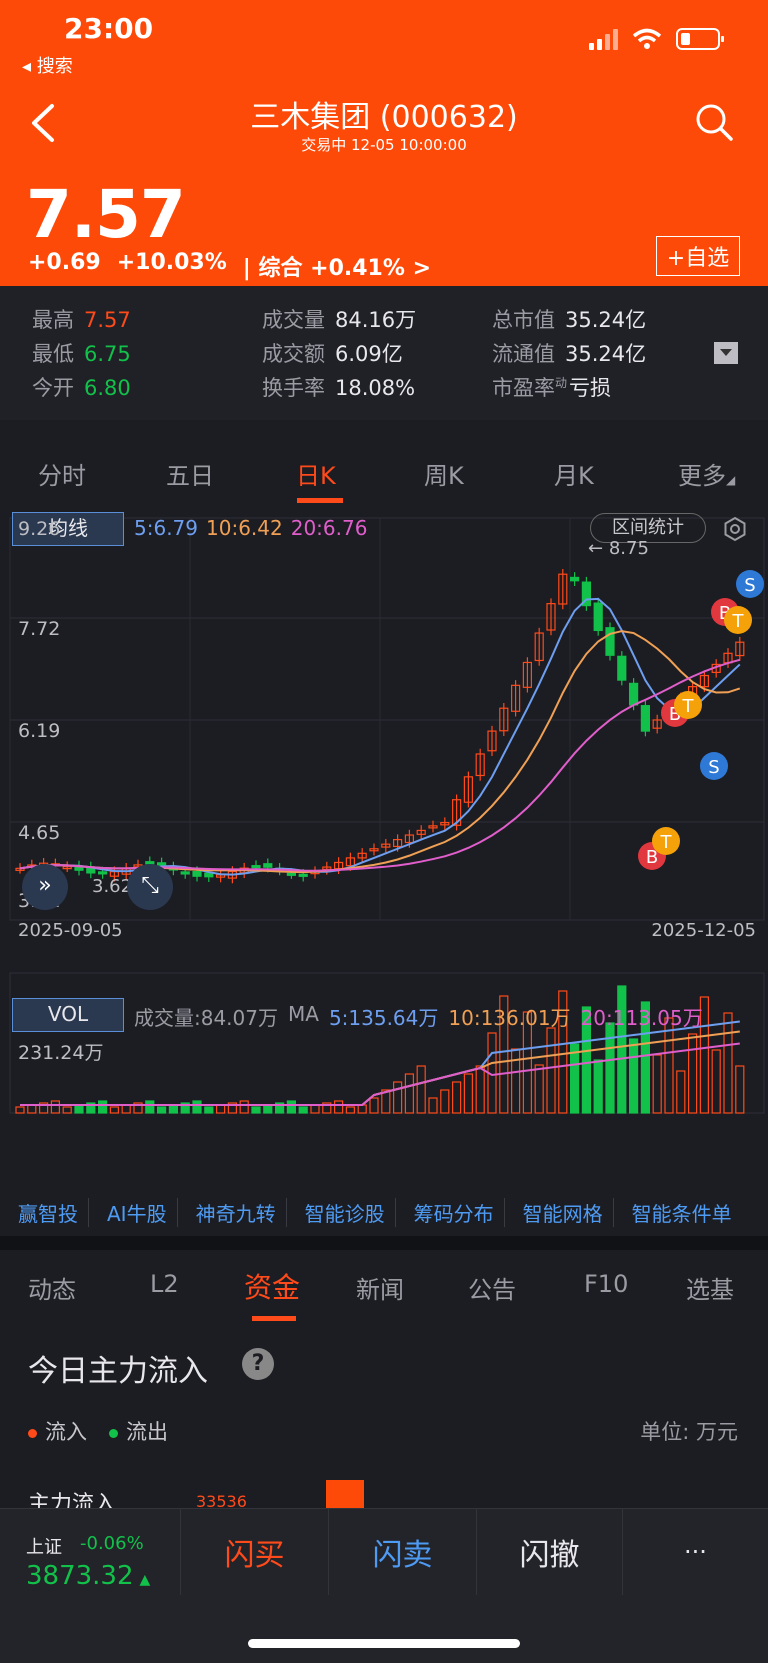 This screenshot has height=1663, width=768. Describe the element at coordinates (492, 1290) in the screenshot. I see `tab-announcement: 公告` at that location.